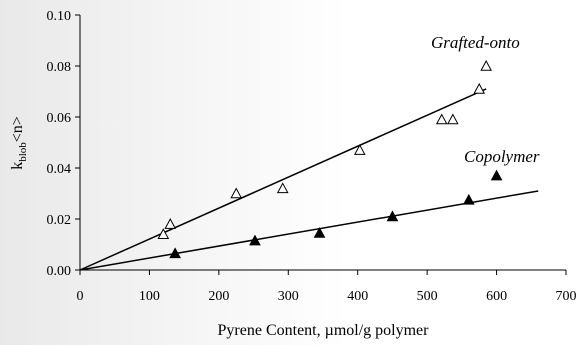 The height and width of the screenshot is (345, 581). I want to click on x-axis-label: Pyrene Content, µmol/g polymer, so click(324, 330).